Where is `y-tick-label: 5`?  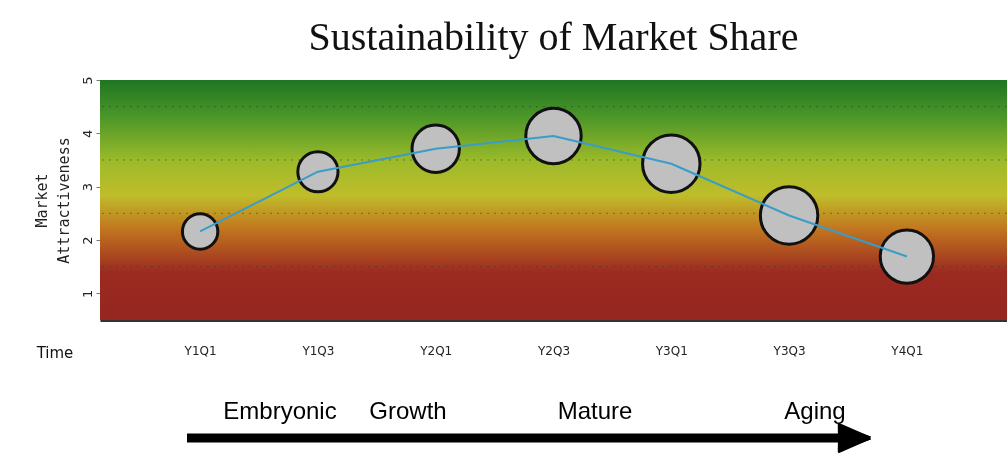 y-tick-label: 5 is located at coordinates (87, 80).